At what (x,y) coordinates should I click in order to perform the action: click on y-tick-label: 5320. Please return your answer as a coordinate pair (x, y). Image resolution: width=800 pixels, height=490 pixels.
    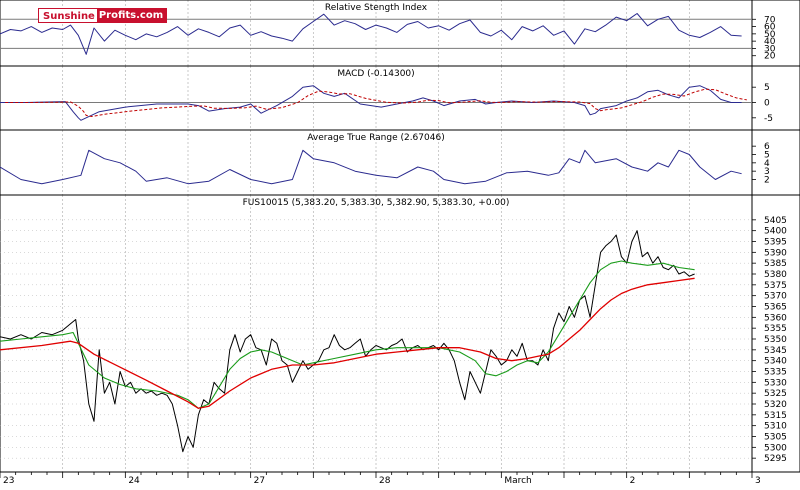
    Looking at the image, I should click on (775, 405).